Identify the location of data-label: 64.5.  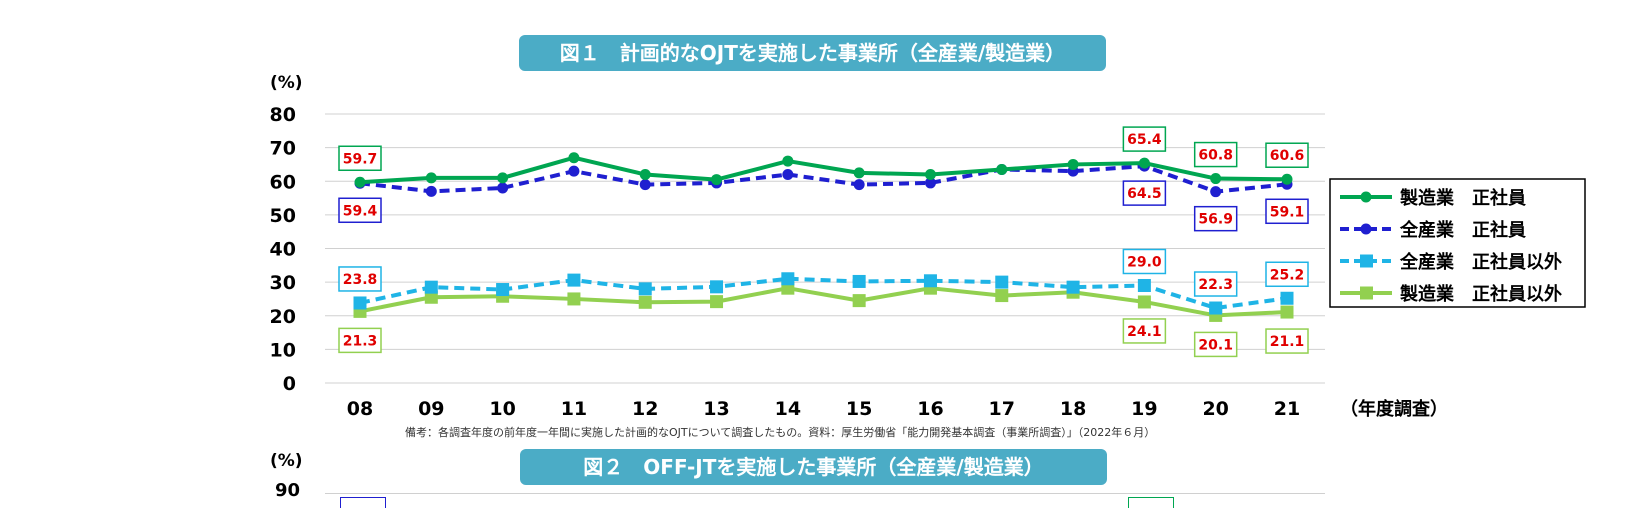
(1144, 194).